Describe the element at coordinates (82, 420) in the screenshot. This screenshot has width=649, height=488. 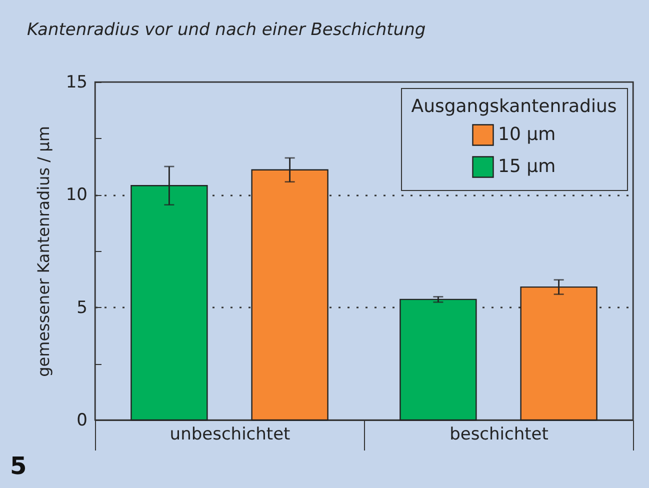
I see `y-tick-label: 0` at that location.